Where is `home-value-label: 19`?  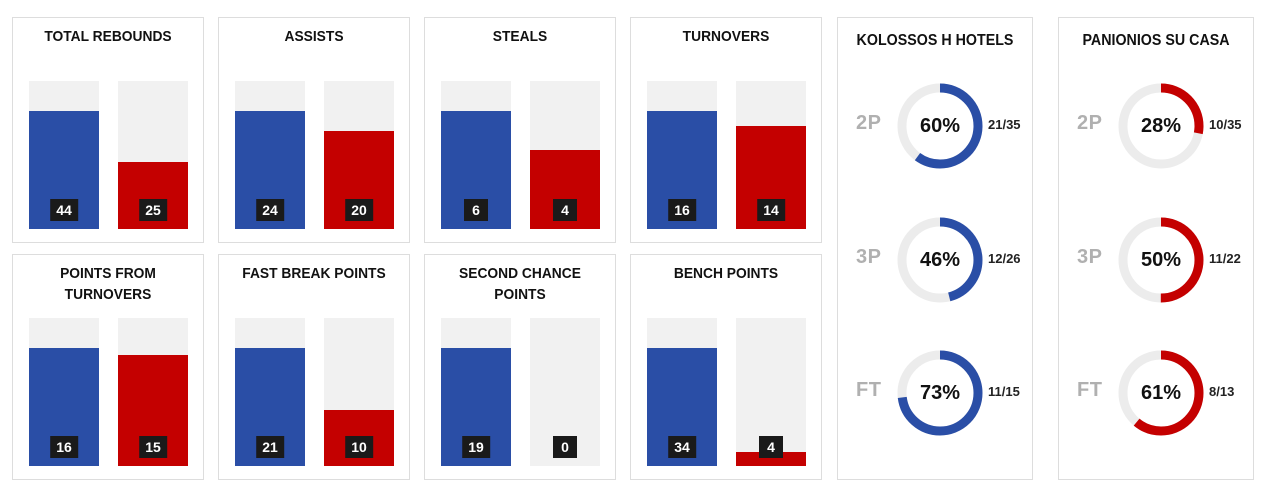 home-value-label: 19 is located at coordinates (476, 447).